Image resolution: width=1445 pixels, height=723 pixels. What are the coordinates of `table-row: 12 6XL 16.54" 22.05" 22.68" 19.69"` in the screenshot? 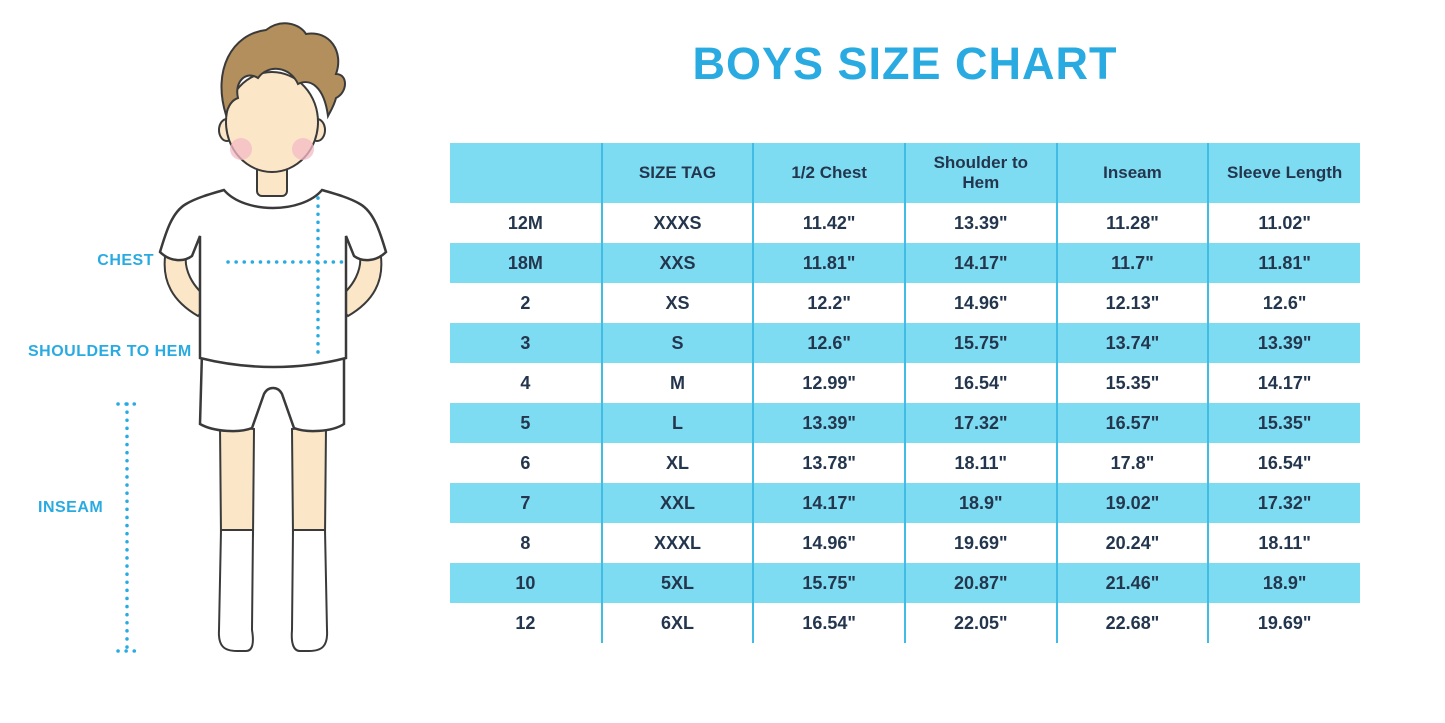 It's located at (905, 623).